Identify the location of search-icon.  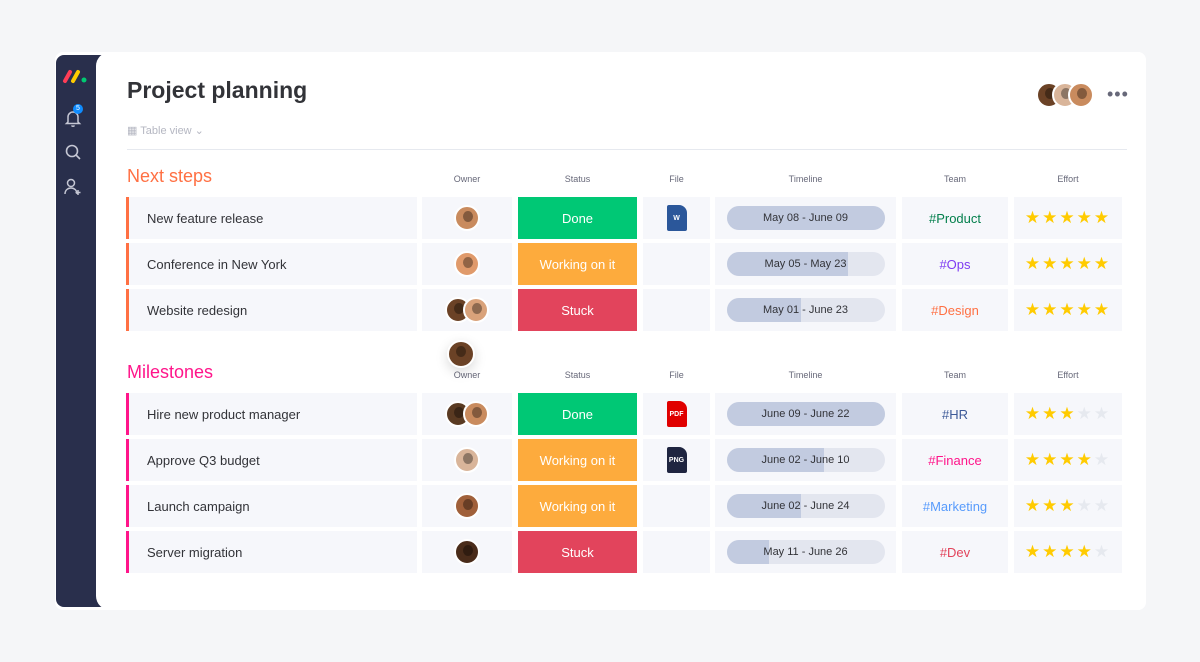
(73, 152).